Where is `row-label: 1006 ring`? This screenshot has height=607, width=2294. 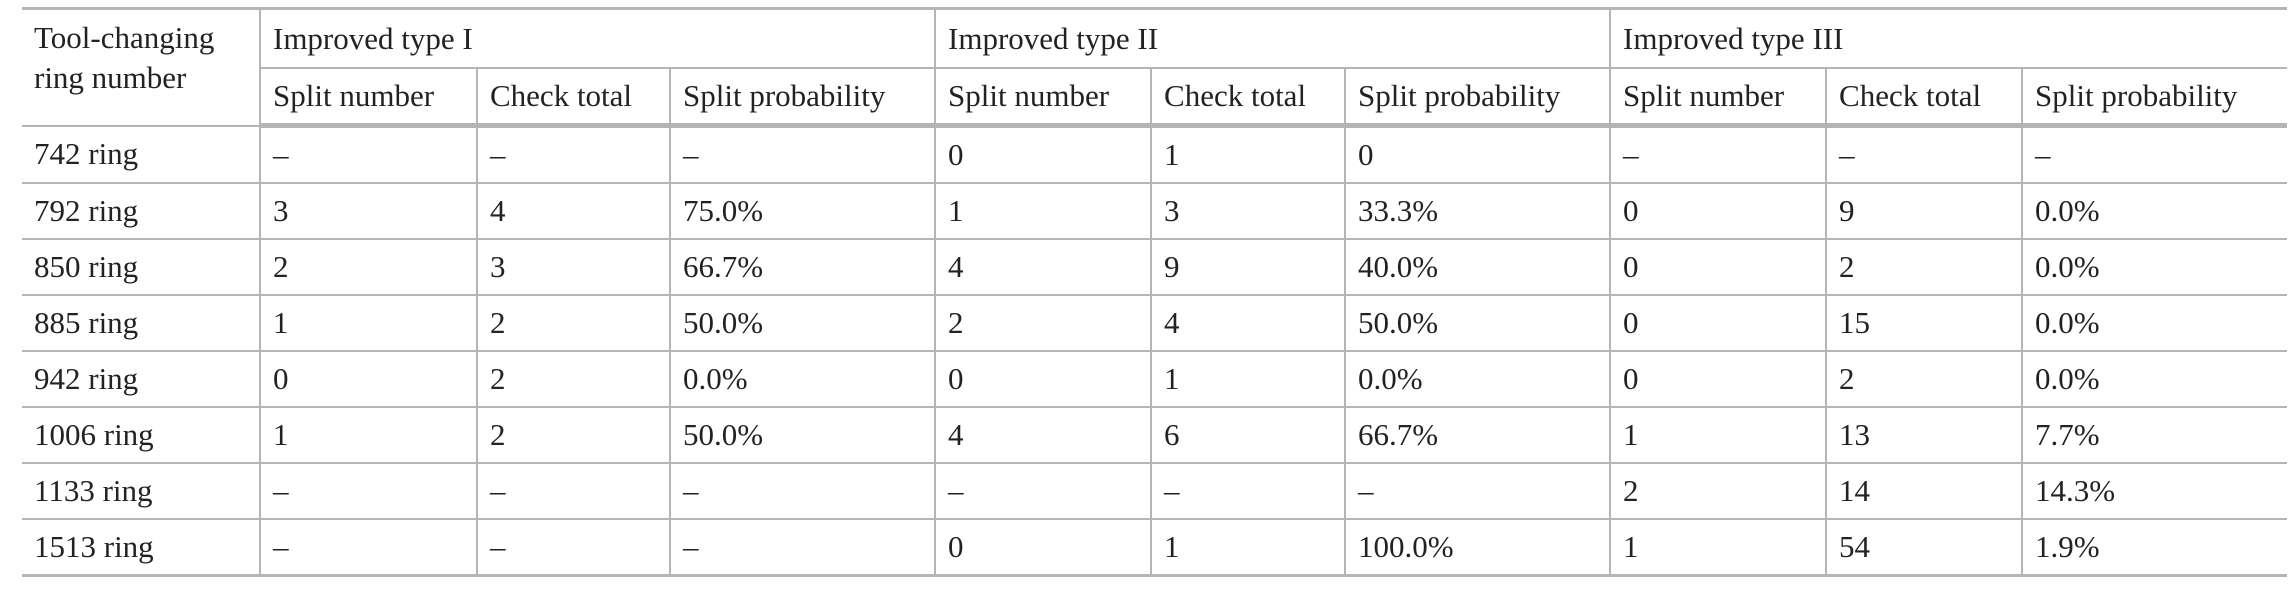
row-label: 1006 ring is located at coordinates (141, 435).